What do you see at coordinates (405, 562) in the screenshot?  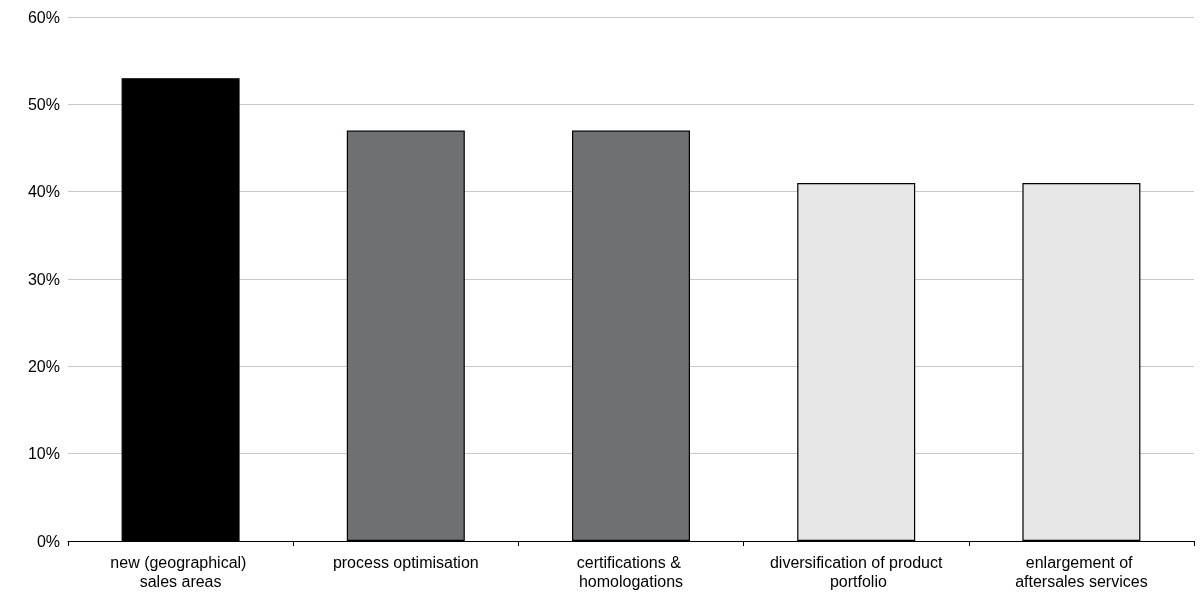 I see `x-tick-label: process optimisation` at bounding box center [405, 562].